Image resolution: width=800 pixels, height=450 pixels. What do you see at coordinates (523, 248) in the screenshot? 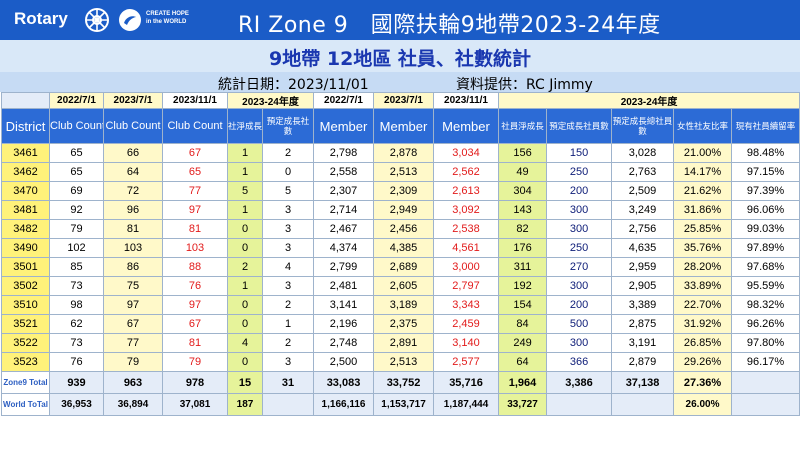
I see `table-cell: 176` at bounding box center [523, 248].